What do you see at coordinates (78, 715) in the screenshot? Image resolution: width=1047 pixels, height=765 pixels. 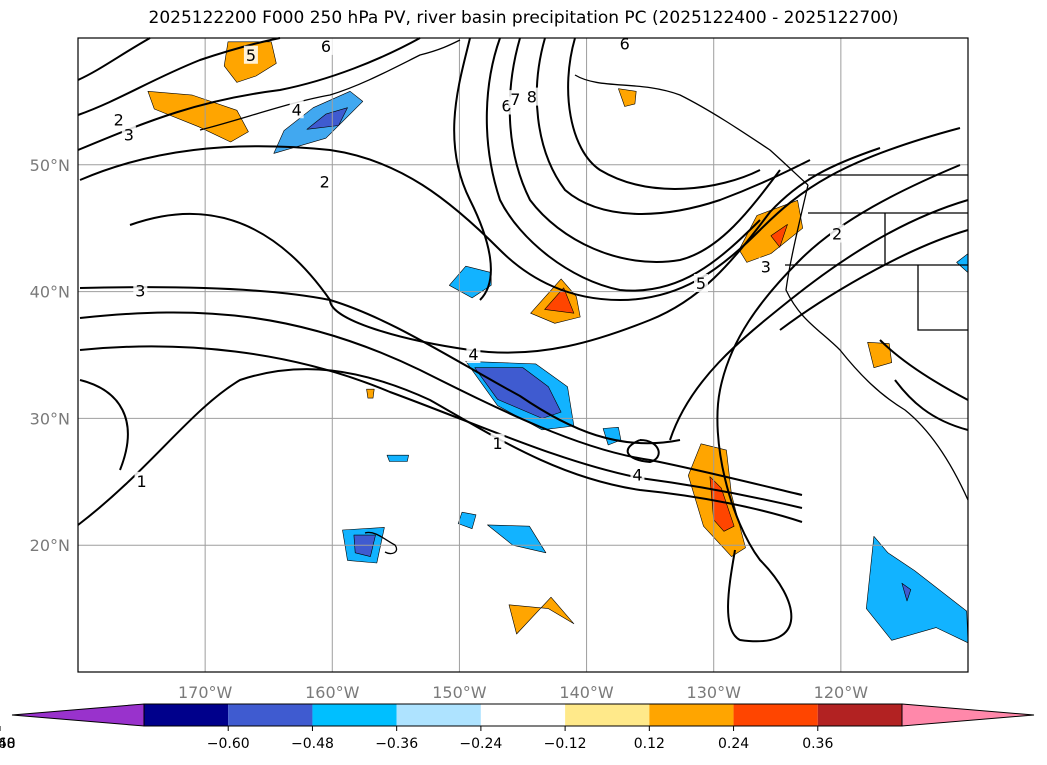 I see `colorbar-extend-low` at bounding box center [78, 715].